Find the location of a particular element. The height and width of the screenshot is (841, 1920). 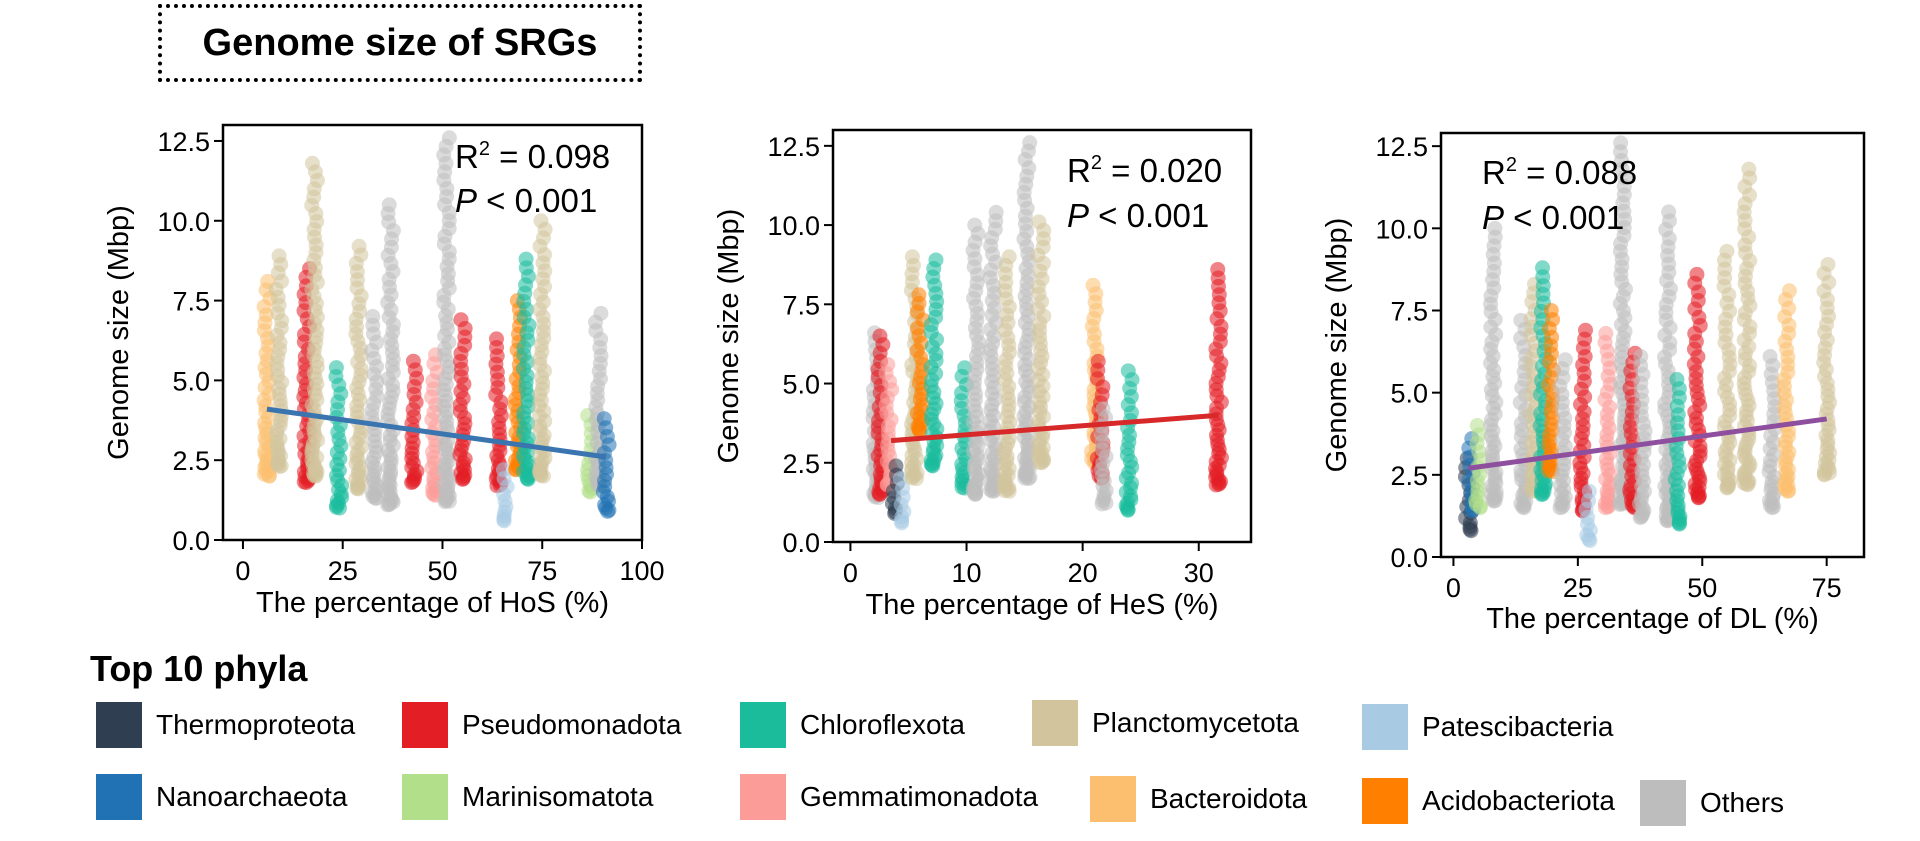

legend-item-planctomycetota: Planctomycetota is located at coordinates (1165, 723).